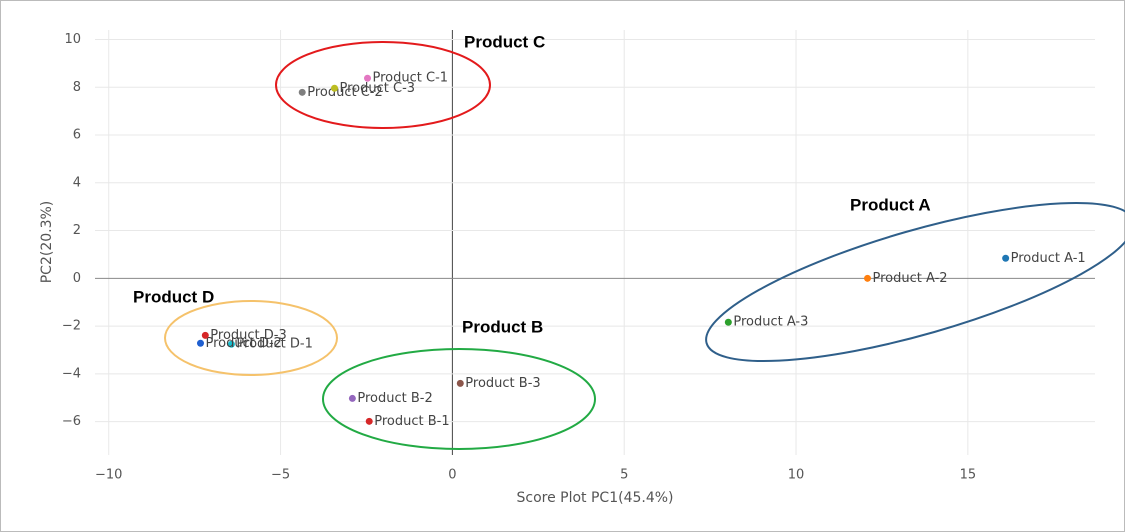  Describe the element at coordinates (345, 92) in the screenshot. I see `point-label: Product C-2` at that location.